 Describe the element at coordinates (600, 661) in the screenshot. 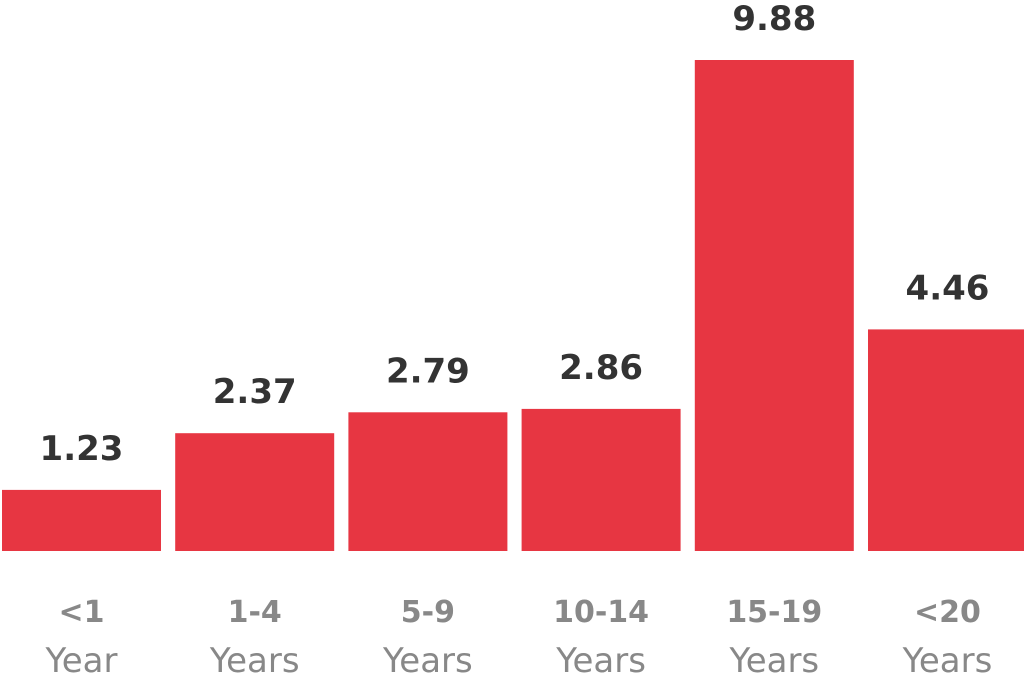

I see `category-label-line2-3: Years` at that location.